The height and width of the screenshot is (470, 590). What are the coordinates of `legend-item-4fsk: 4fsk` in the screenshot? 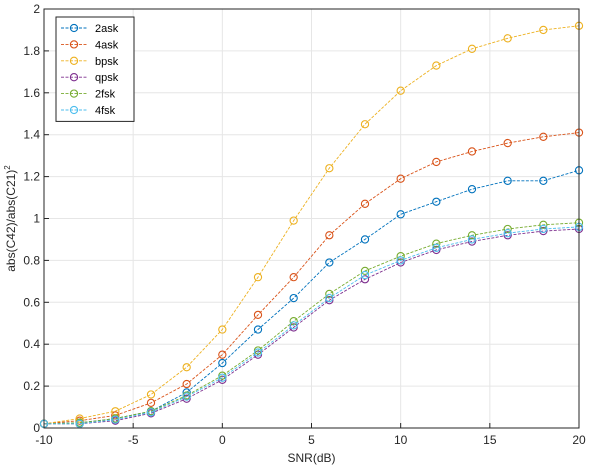 It's located at (88, 111).